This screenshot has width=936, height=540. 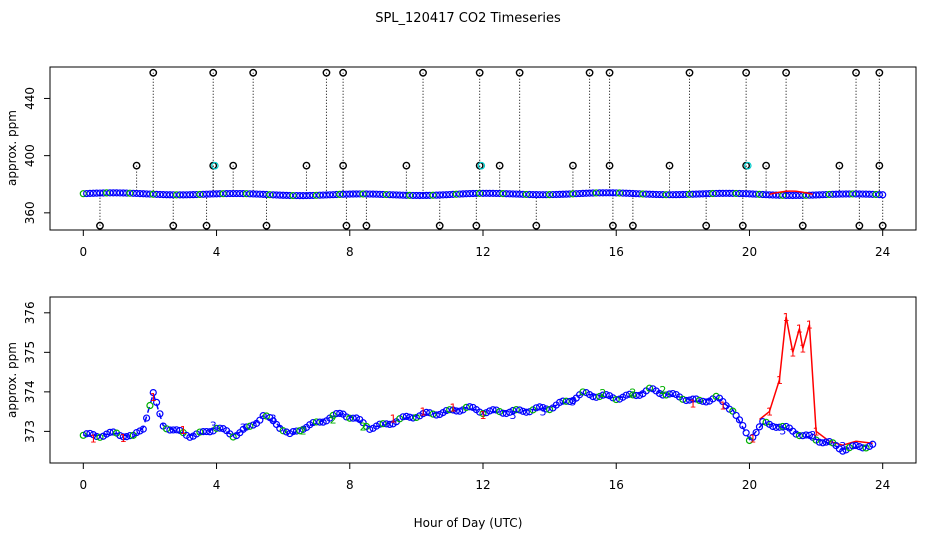 What do you see at coordinates (83, 252) in the screenshot?
I see `top-x-tick-label: 0` at bounding box center [83, 252].